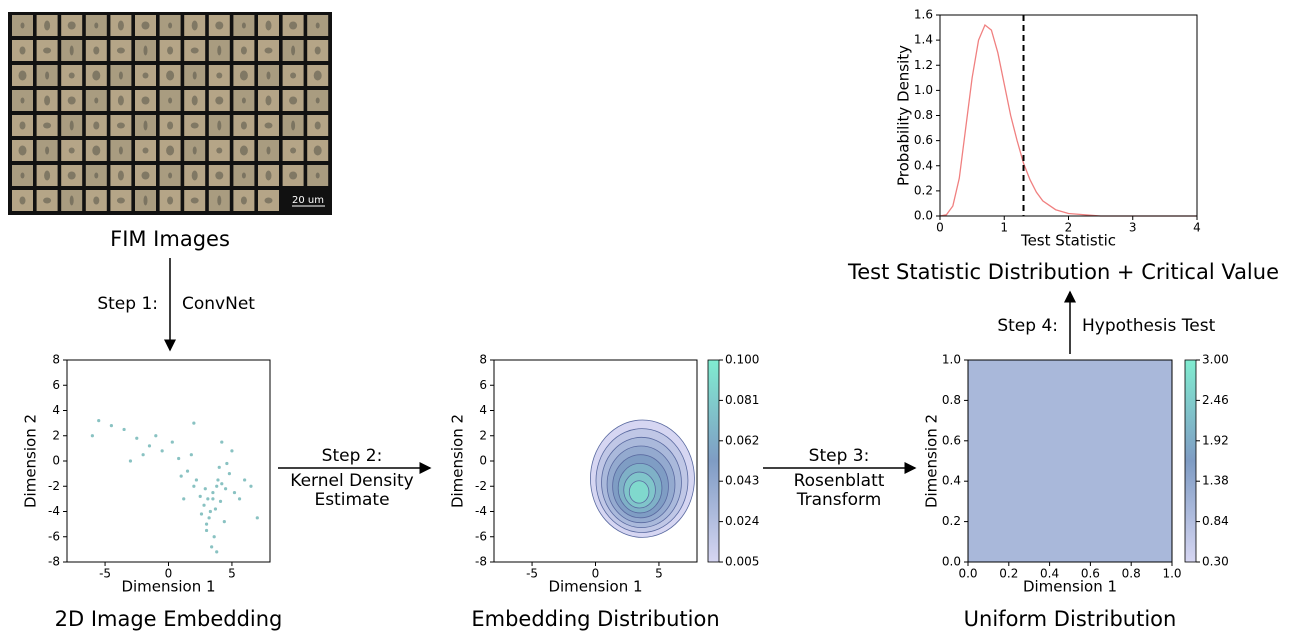  Describe the element at coordinates (742, 521) in the screenshot. I see `colorbar-tick-label: 0.024` at that location.